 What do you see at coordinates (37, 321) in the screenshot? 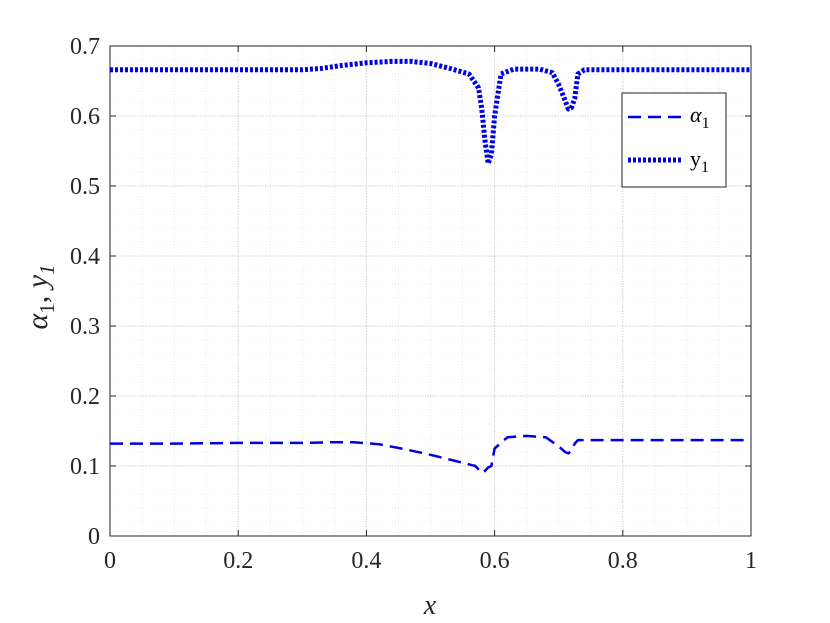
I see `y-axis-label-symbol-1: α` at bounding box center [37, 321].